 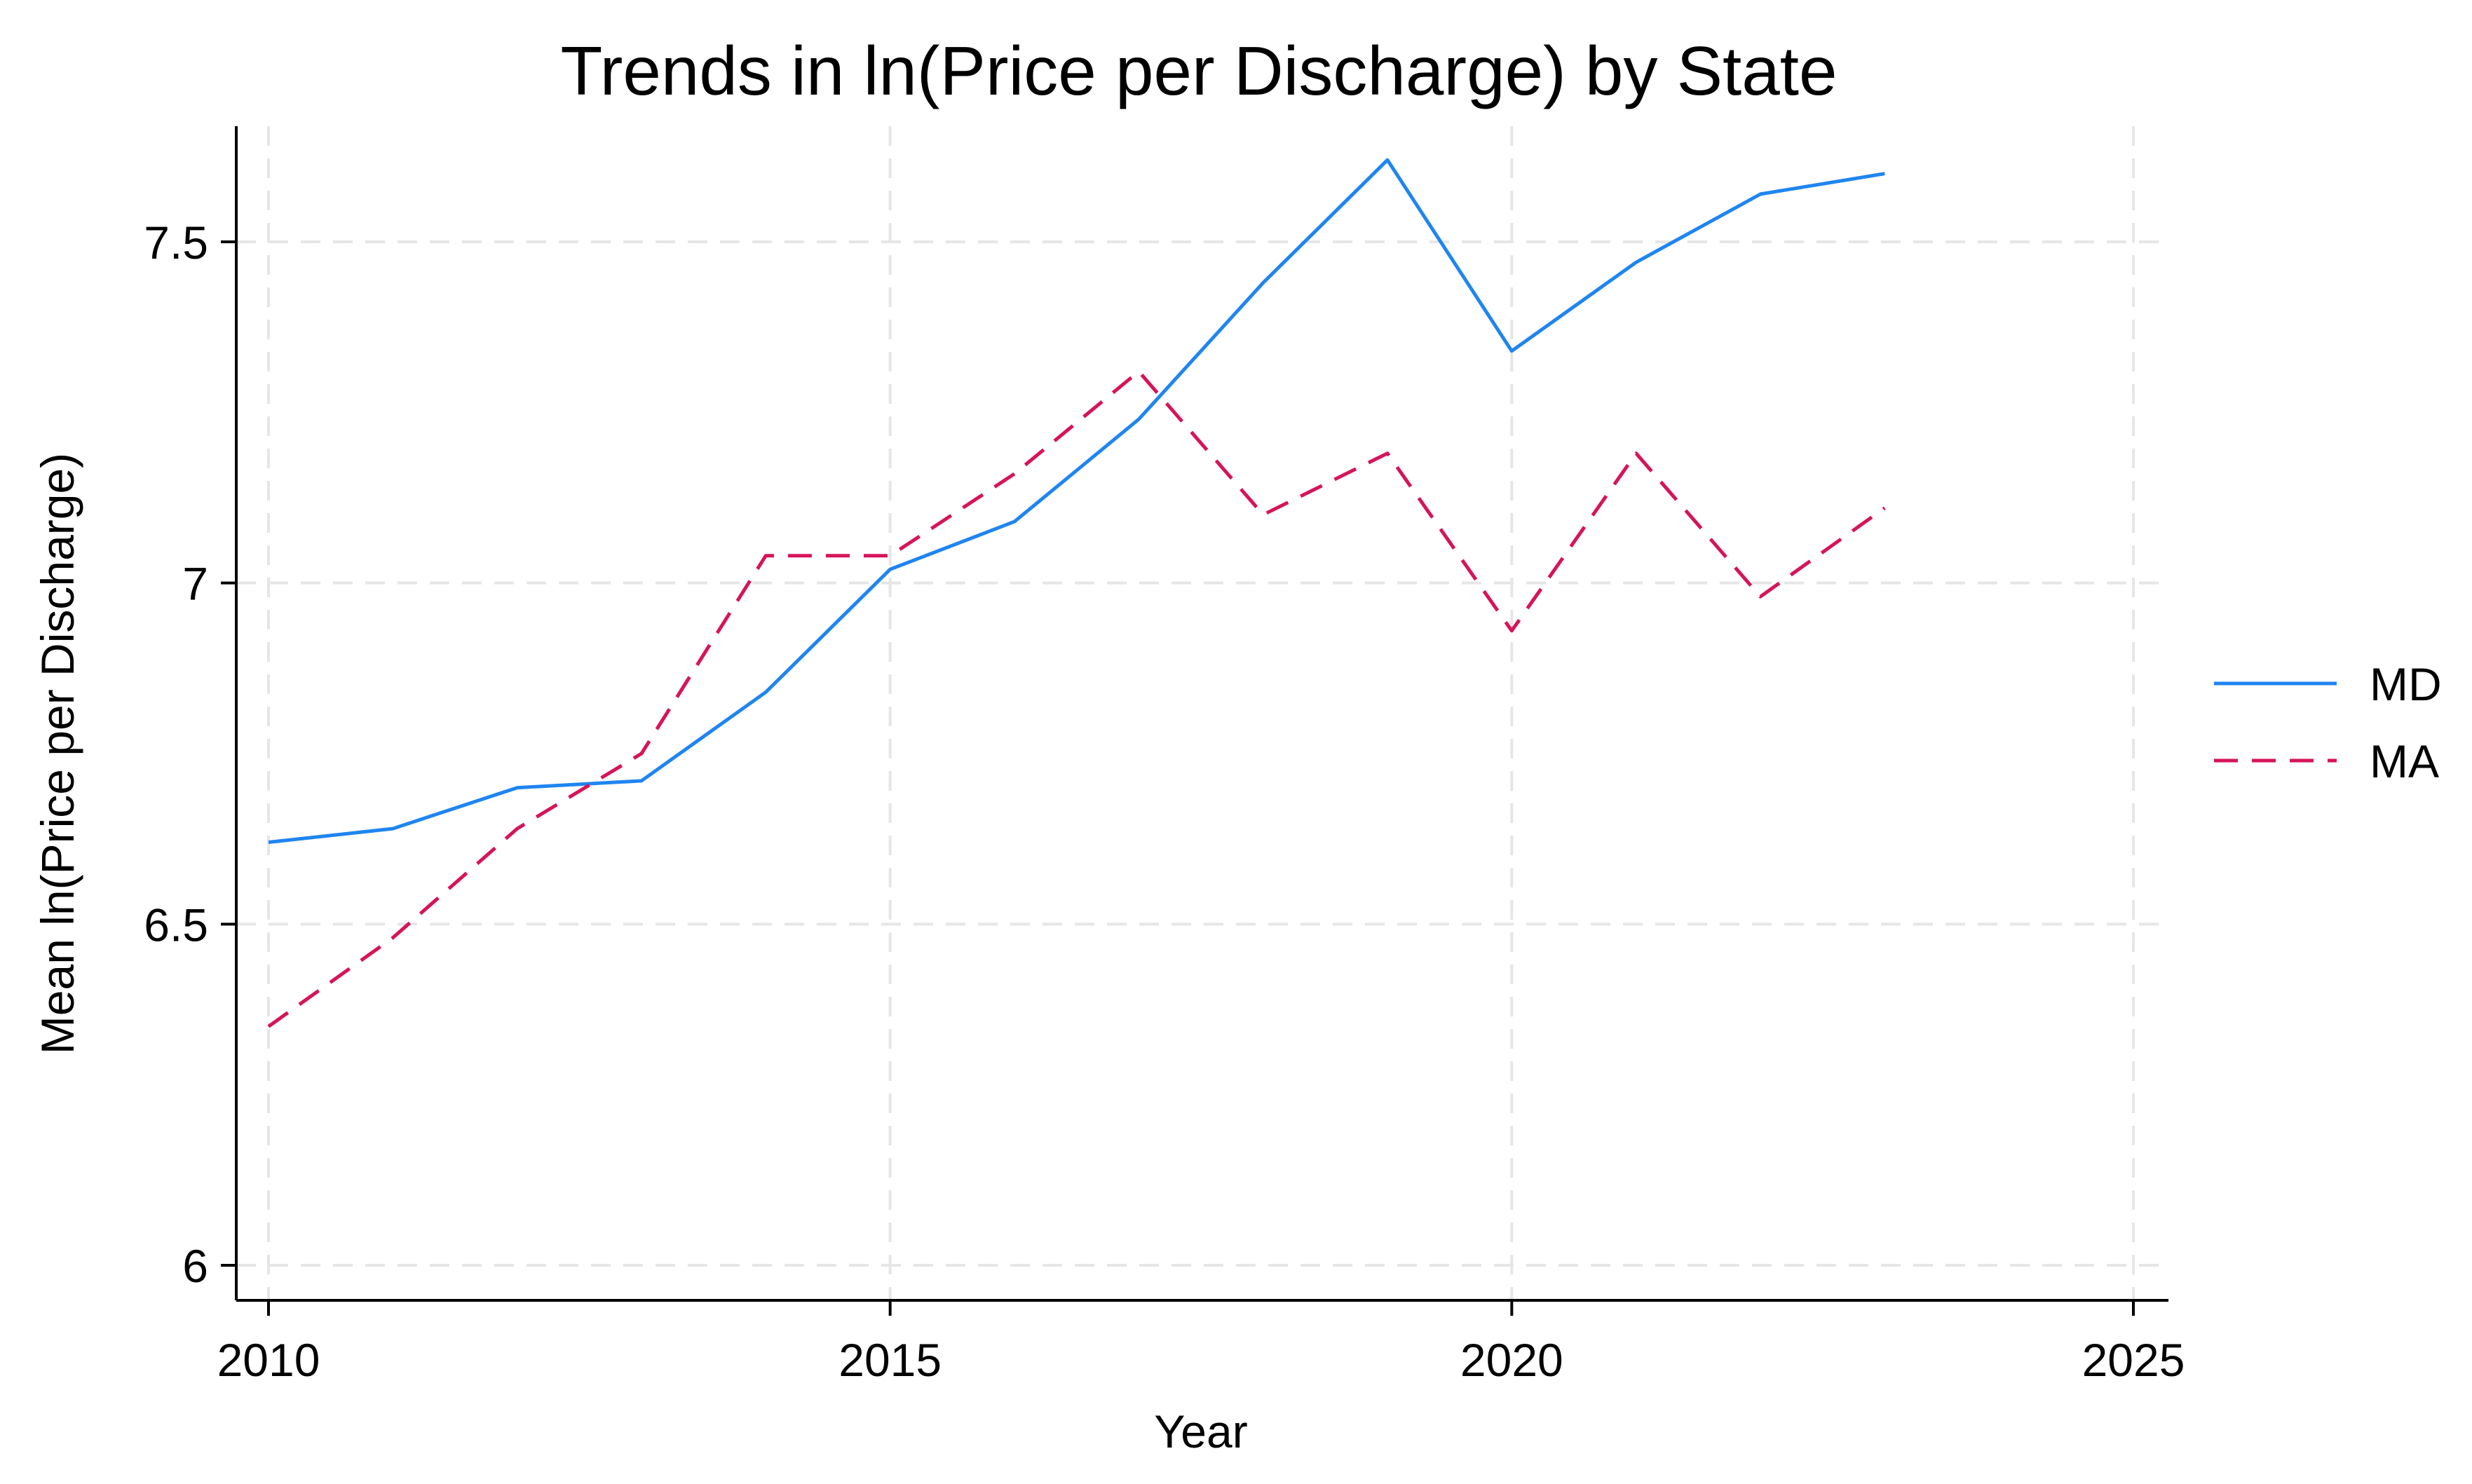 What do you see at coordinates (1512, 1360) in the screenshot?
I see `x-tick-label: 2020` at bounding box center [1512, 1360].